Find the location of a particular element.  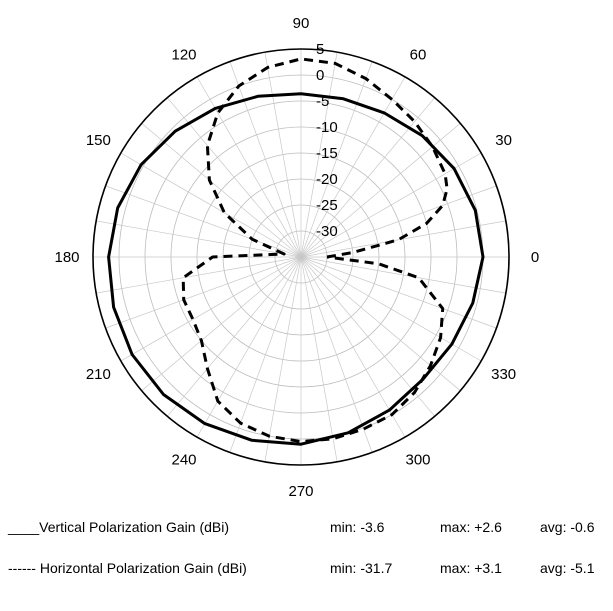

angle-tick-label: 300 is located at coordinates (417, 460).